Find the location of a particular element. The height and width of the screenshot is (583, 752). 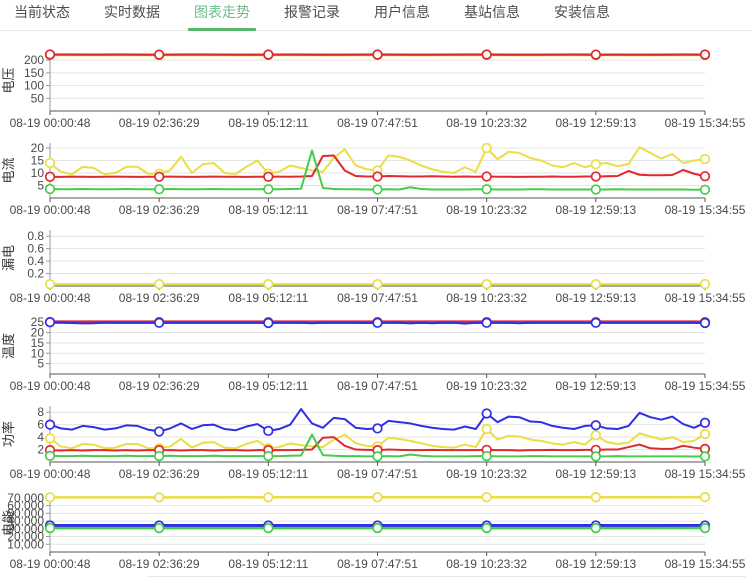

y-tick-label: 0.8 is located at coordinates (35, 236).